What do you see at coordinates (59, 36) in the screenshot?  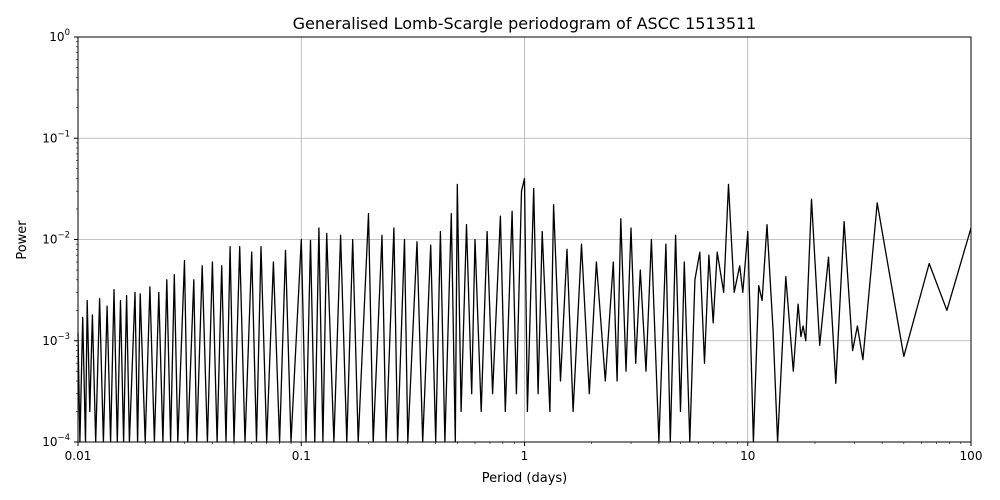 I see `y-tick-label: 10⁰` at bounding box center [59, 36].